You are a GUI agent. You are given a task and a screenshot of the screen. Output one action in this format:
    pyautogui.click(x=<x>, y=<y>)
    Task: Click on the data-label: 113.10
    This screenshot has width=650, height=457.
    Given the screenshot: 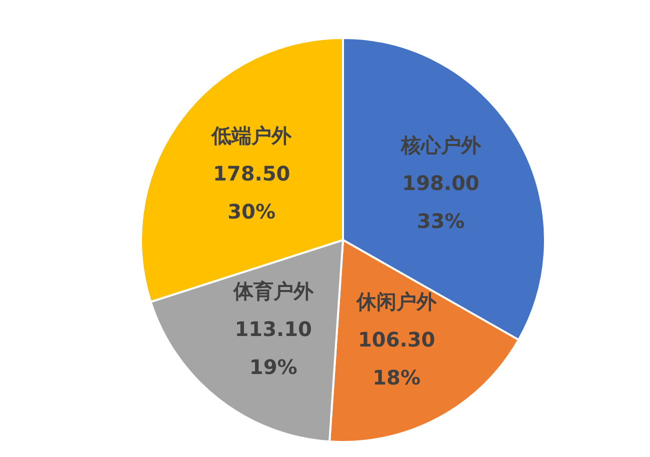 What is the action you would take?
    pyautogui.click(x=273, y=329)
    